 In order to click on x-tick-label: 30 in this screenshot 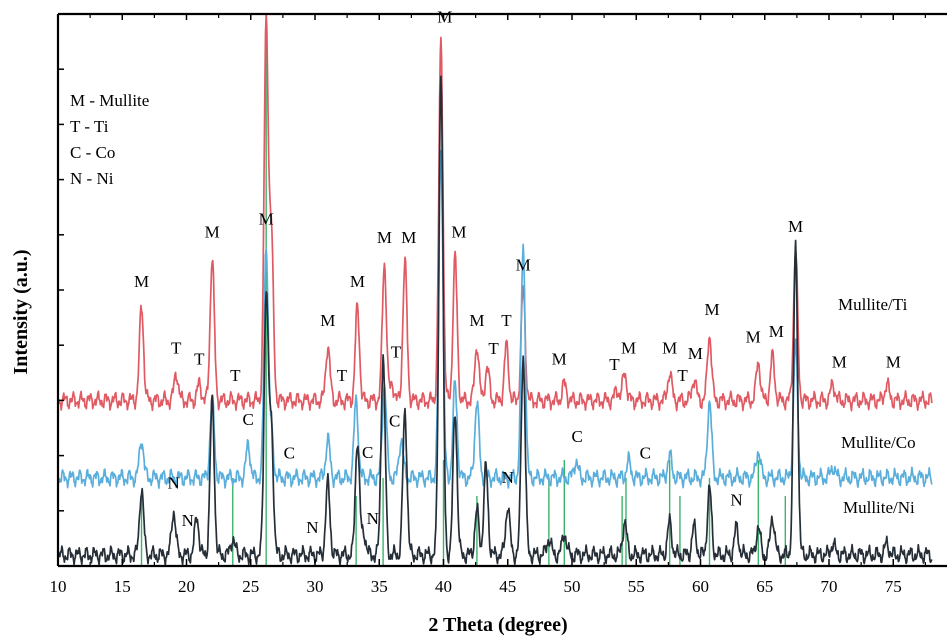, I will do `click(315, 586)`.